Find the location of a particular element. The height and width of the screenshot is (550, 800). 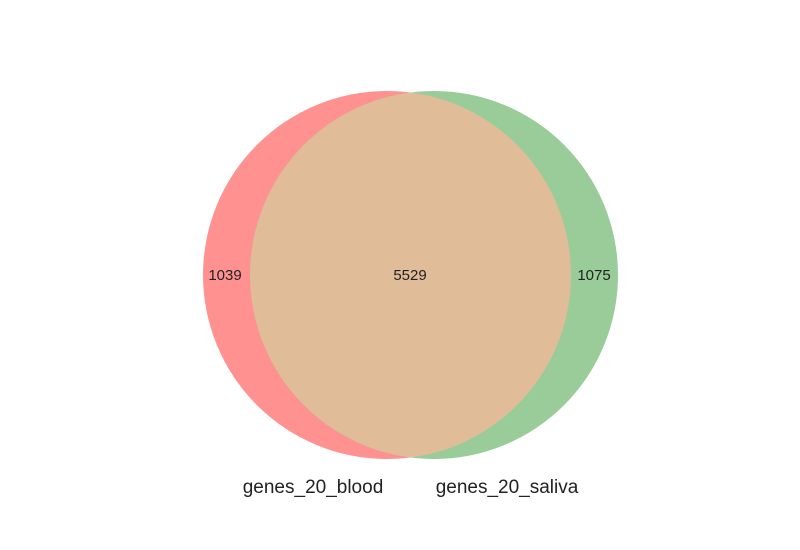

right-only-count: 1075 is located at coordinates (593, 275).